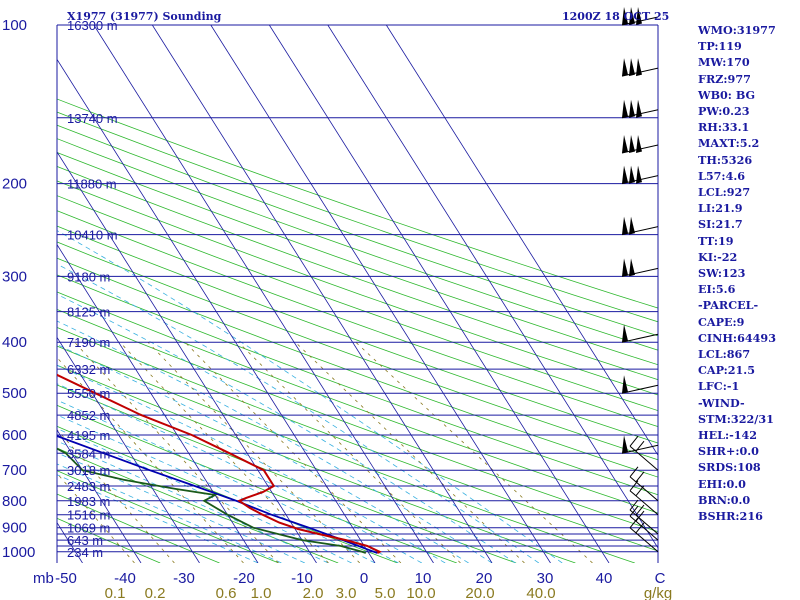 Image resolution: width=800 pixels, height=600 pixels. Describe the element at coordinates (88, 486) in the screenshot. I see `height-tick-label: 2483 m` at that location.